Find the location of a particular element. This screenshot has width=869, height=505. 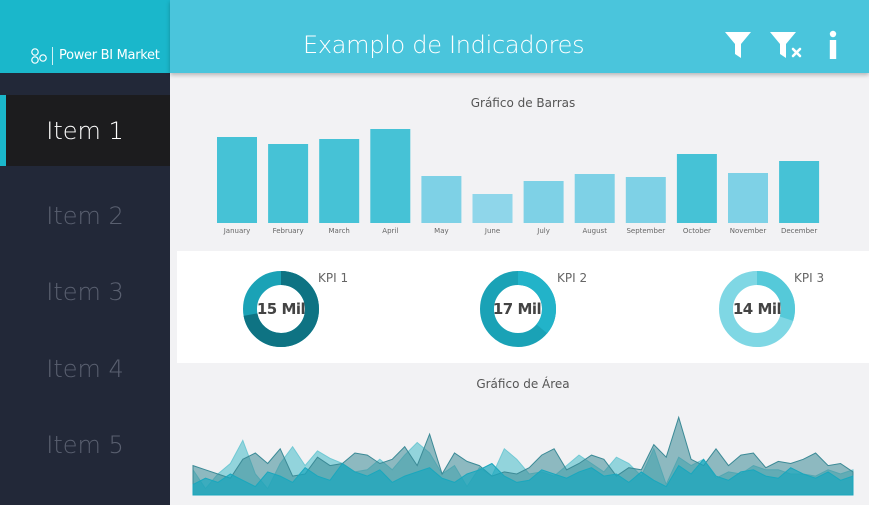

sidebar-item-label: Item 4 is located at coordinates (85, 368).